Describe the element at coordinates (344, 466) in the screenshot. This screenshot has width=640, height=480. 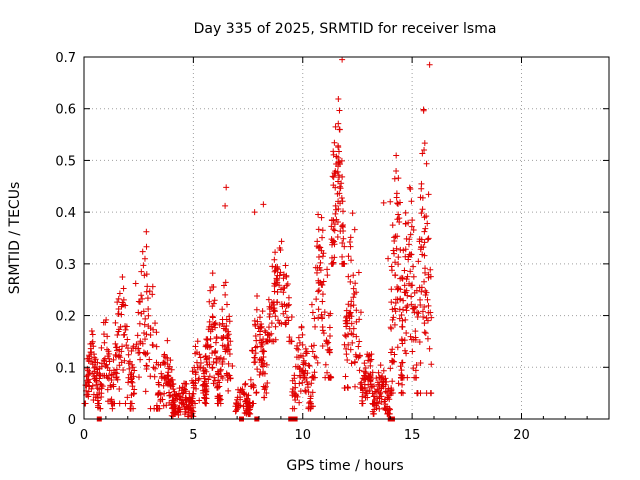
I see `x-axis-label: GPS time / hours` at that location.